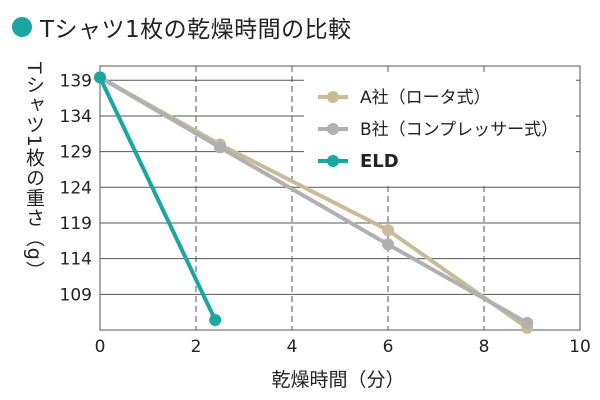 Image resolution: width=600 pixels, height=400 pixels. What do you see at coordinates (76, 117) in the screenshot?
I see `y-tick-label: 134` at bounding box center [76, 117].